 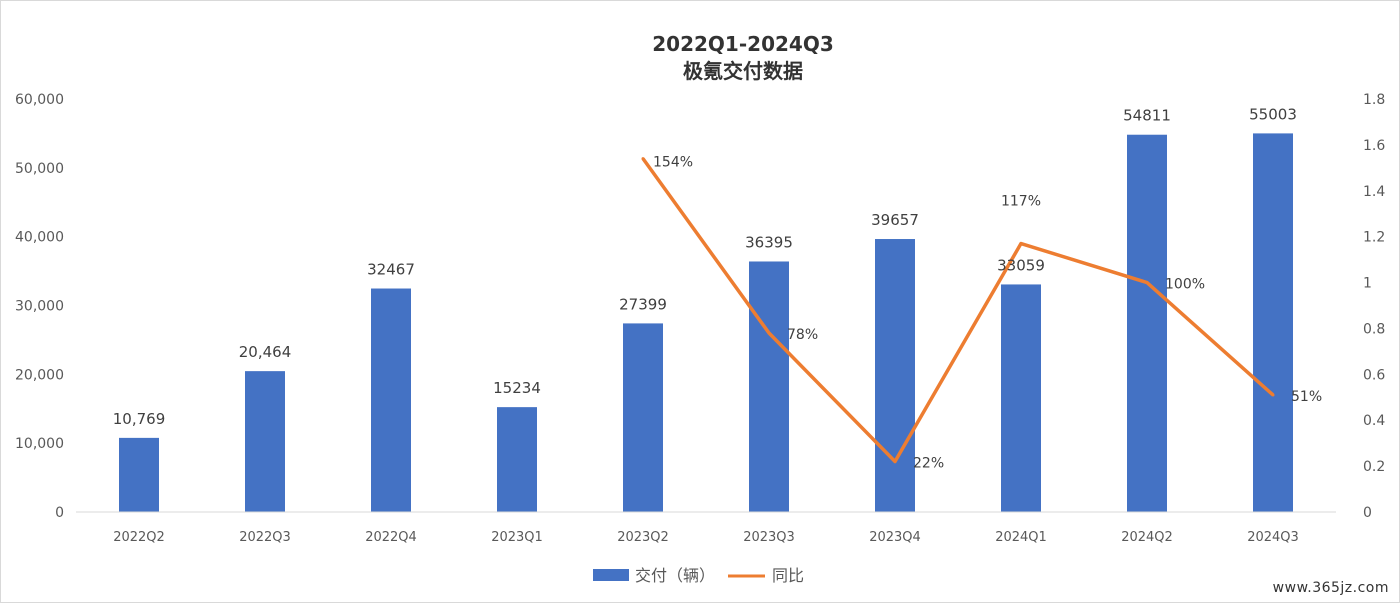 I want to click on y-right-tick-label: 1.6, so click(x=1374, y=146).